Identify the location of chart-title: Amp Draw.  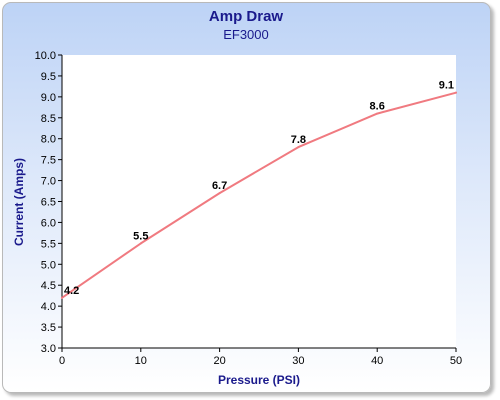
(246, 16).